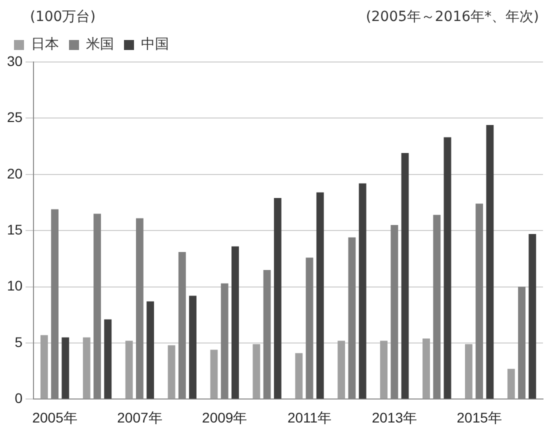  Describe the element at coordinates (309, 417) in the screenshot. I see `x-tick-label: 2011年` at that location.